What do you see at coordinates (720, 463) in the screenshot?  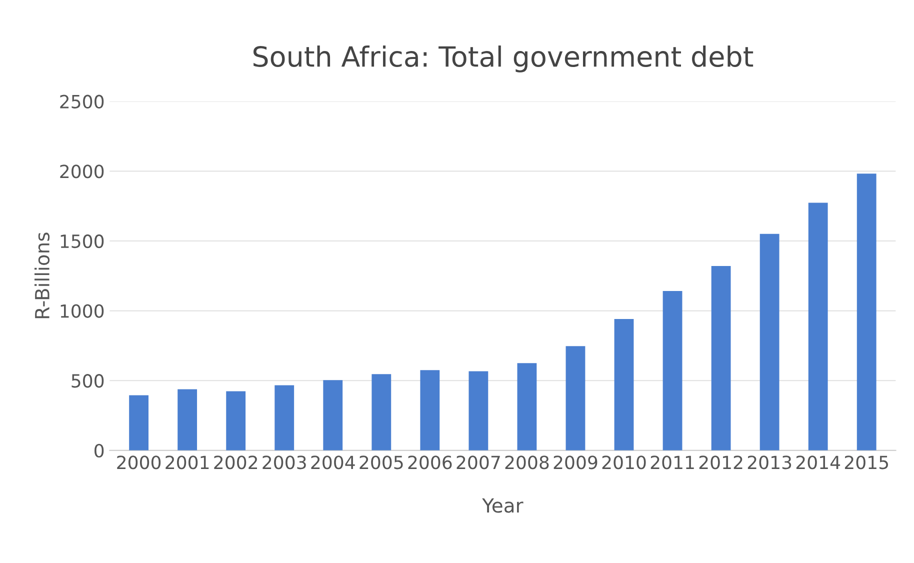 I see `x-tick-label: 2012` at bounding box center [720, 463].